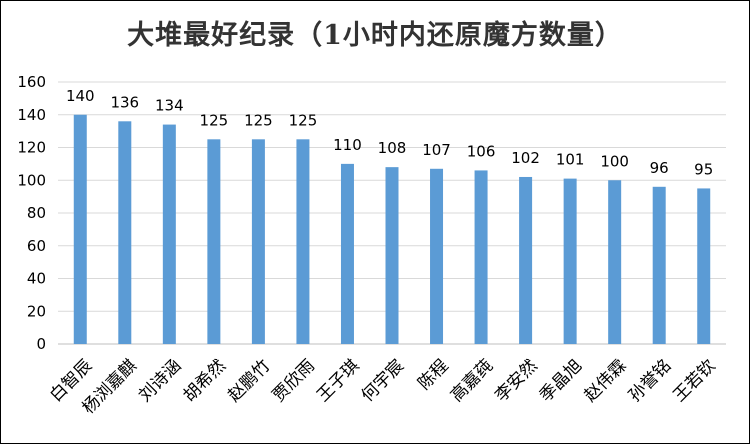  I want to click on category-label: 季晶旭, so click(561, 381).